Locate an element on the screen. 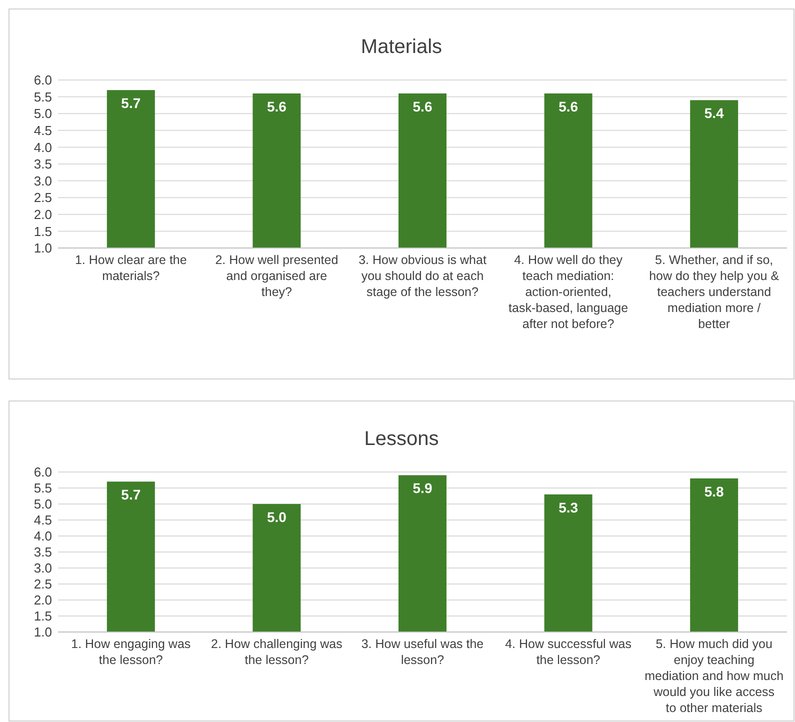 The width and height of the screenshot is (795, 722). x-tick-label: 2. How well presented and organised are they? is located at coordinates (276, 276).